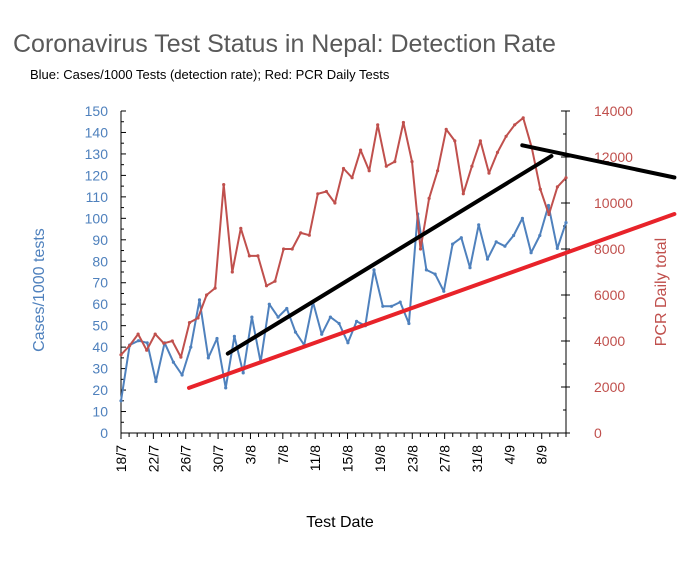 The image size is (691, 563). Describe the element at coordinates (97, 175) in the screenshot. I see `y-tick-label-left: 120` at that location.